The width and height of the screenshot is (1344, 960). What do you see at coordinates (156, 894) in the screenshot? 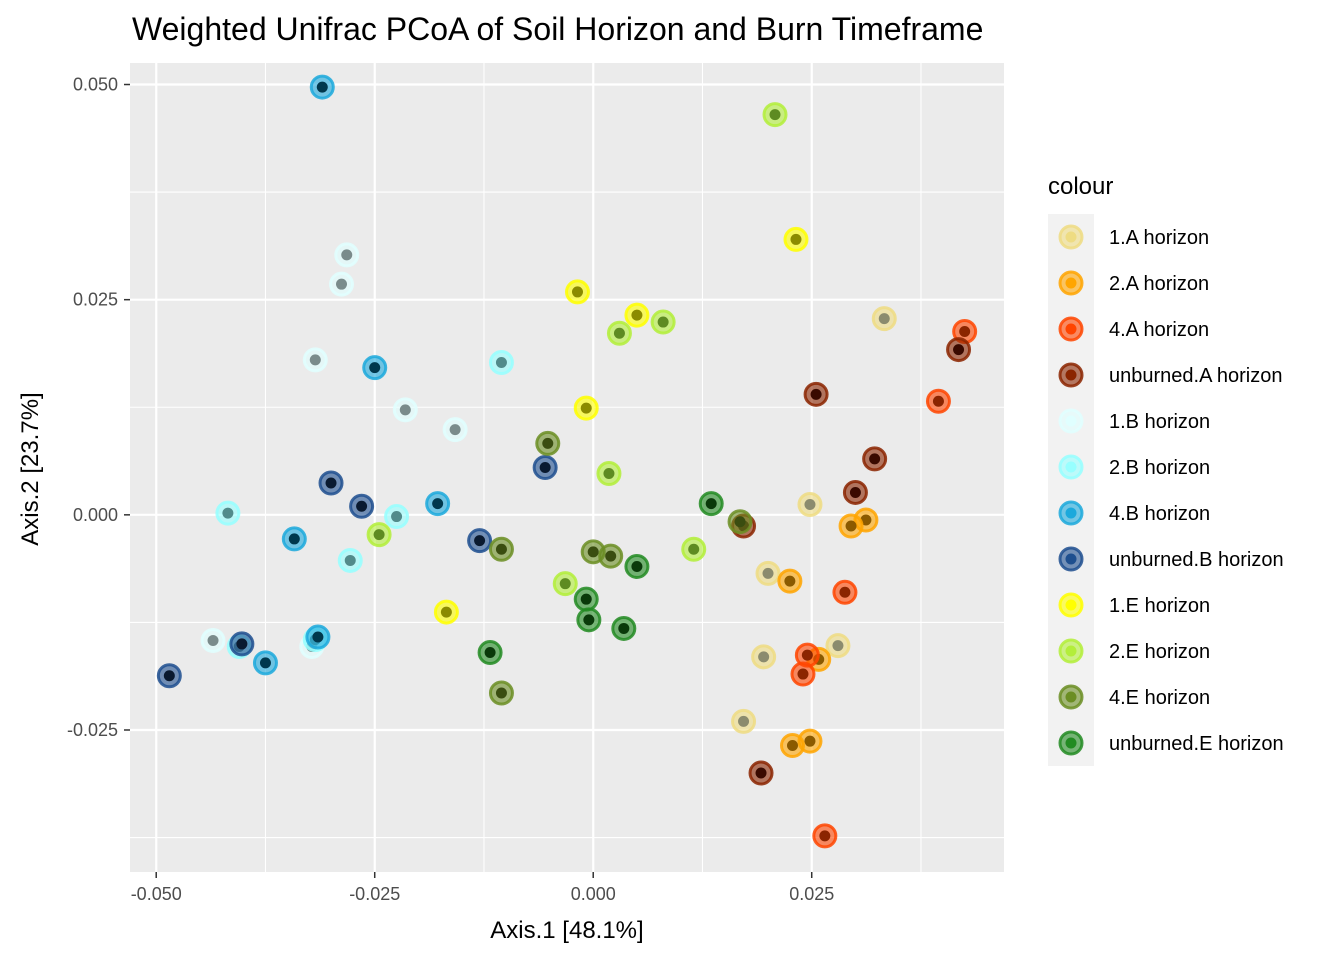
I see `x-tick-label: -0.050` at bounding box center [156, 894].